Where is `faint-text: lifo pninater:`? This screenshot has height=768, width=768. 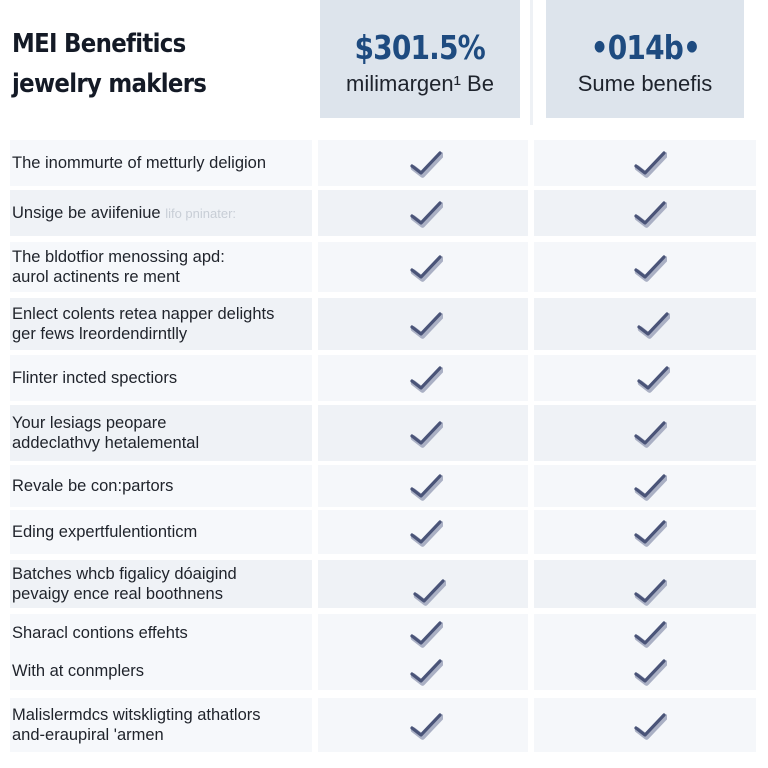
faint-text: lifo pninater: is located at coordinates (201, 213).